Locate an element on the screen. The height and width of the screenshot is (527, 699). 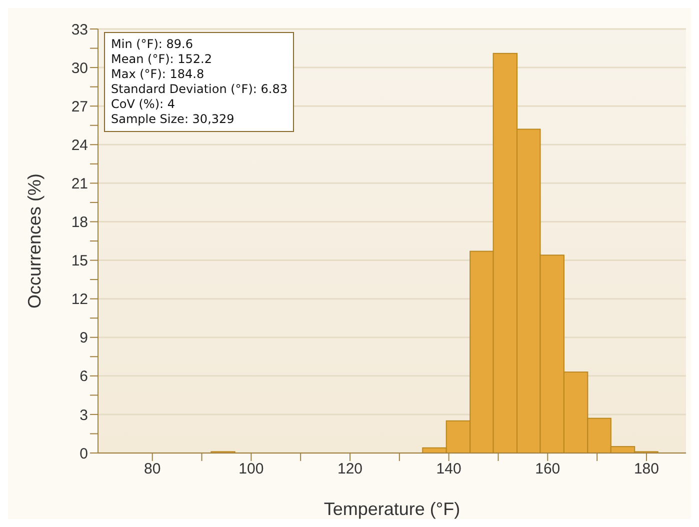
y-tick-label: 0 is located at coordinates (84, 453).